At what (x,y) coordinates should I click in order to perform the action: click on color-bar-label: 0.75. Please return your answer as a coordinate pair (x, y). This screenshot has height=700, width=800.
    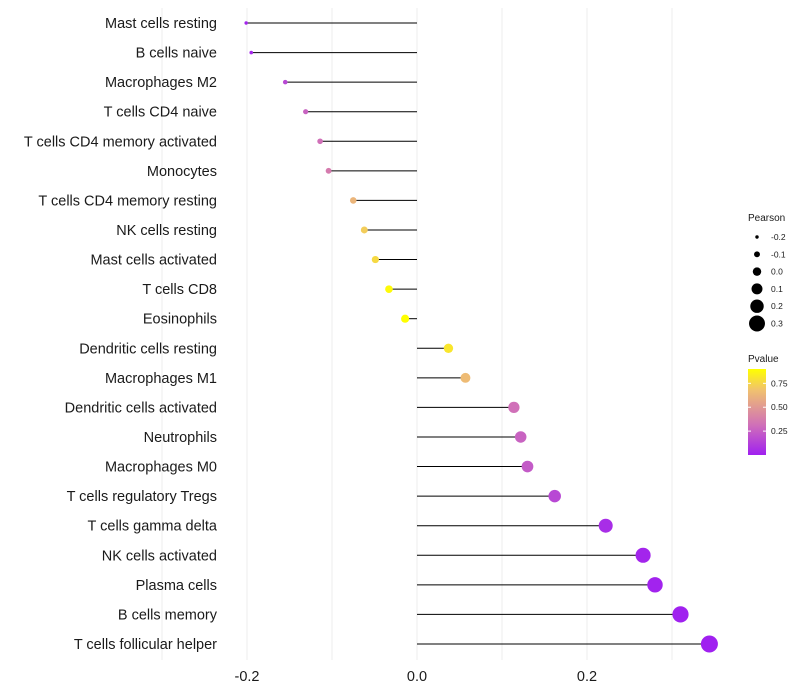
    Looking at the image, I should click on (779, 383).